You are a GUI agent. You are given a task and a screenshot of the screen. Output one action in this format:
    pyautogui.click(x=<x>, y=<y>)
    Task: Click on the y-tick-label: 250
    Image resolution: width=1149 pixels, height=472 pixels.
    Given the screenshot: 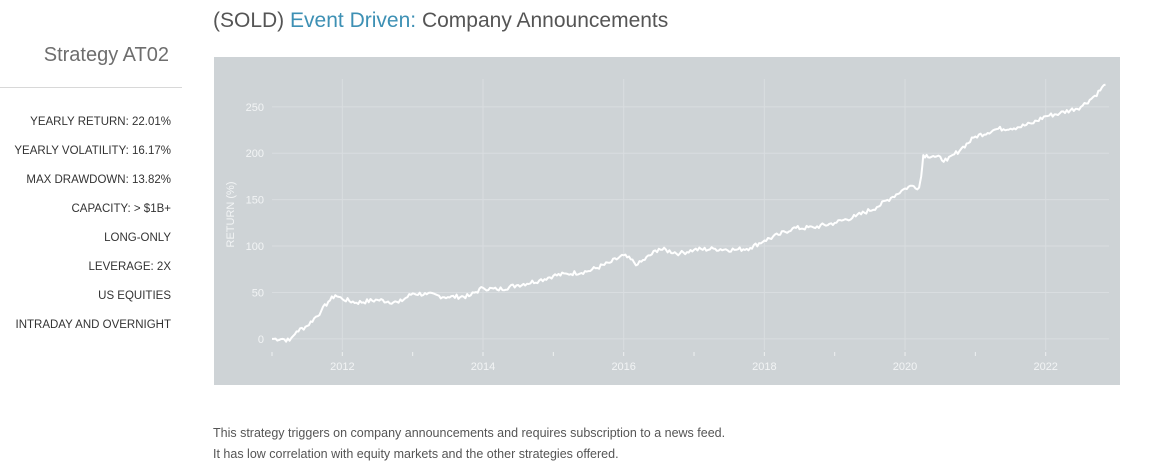 What is the action you would take?
    pyautogui.click(x=255, y=108)
    